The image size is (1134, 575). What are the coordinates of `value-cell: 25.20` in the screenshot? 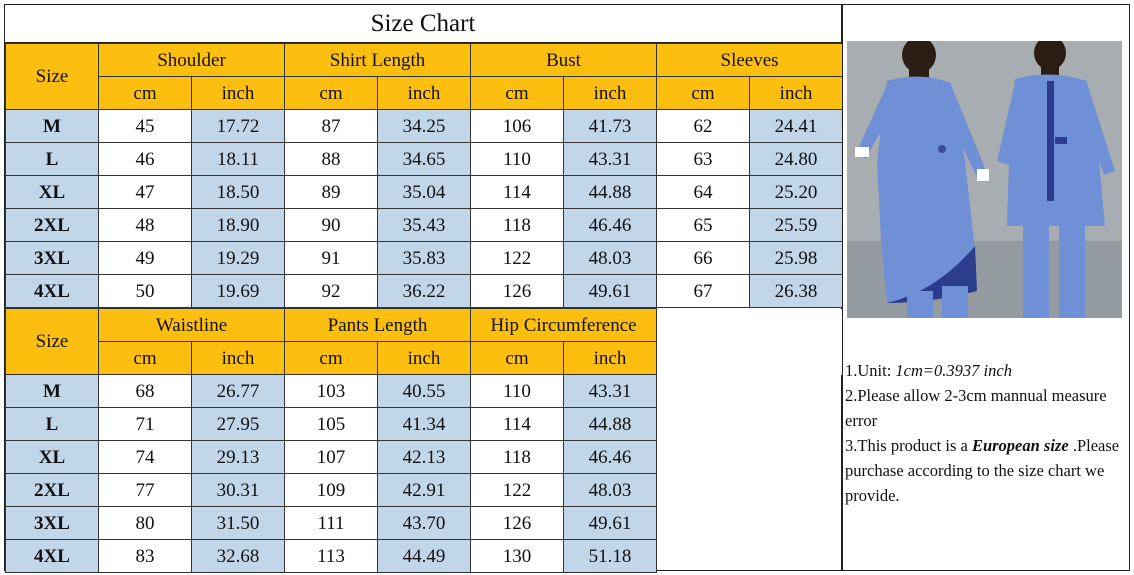 It's located at (796, 192).